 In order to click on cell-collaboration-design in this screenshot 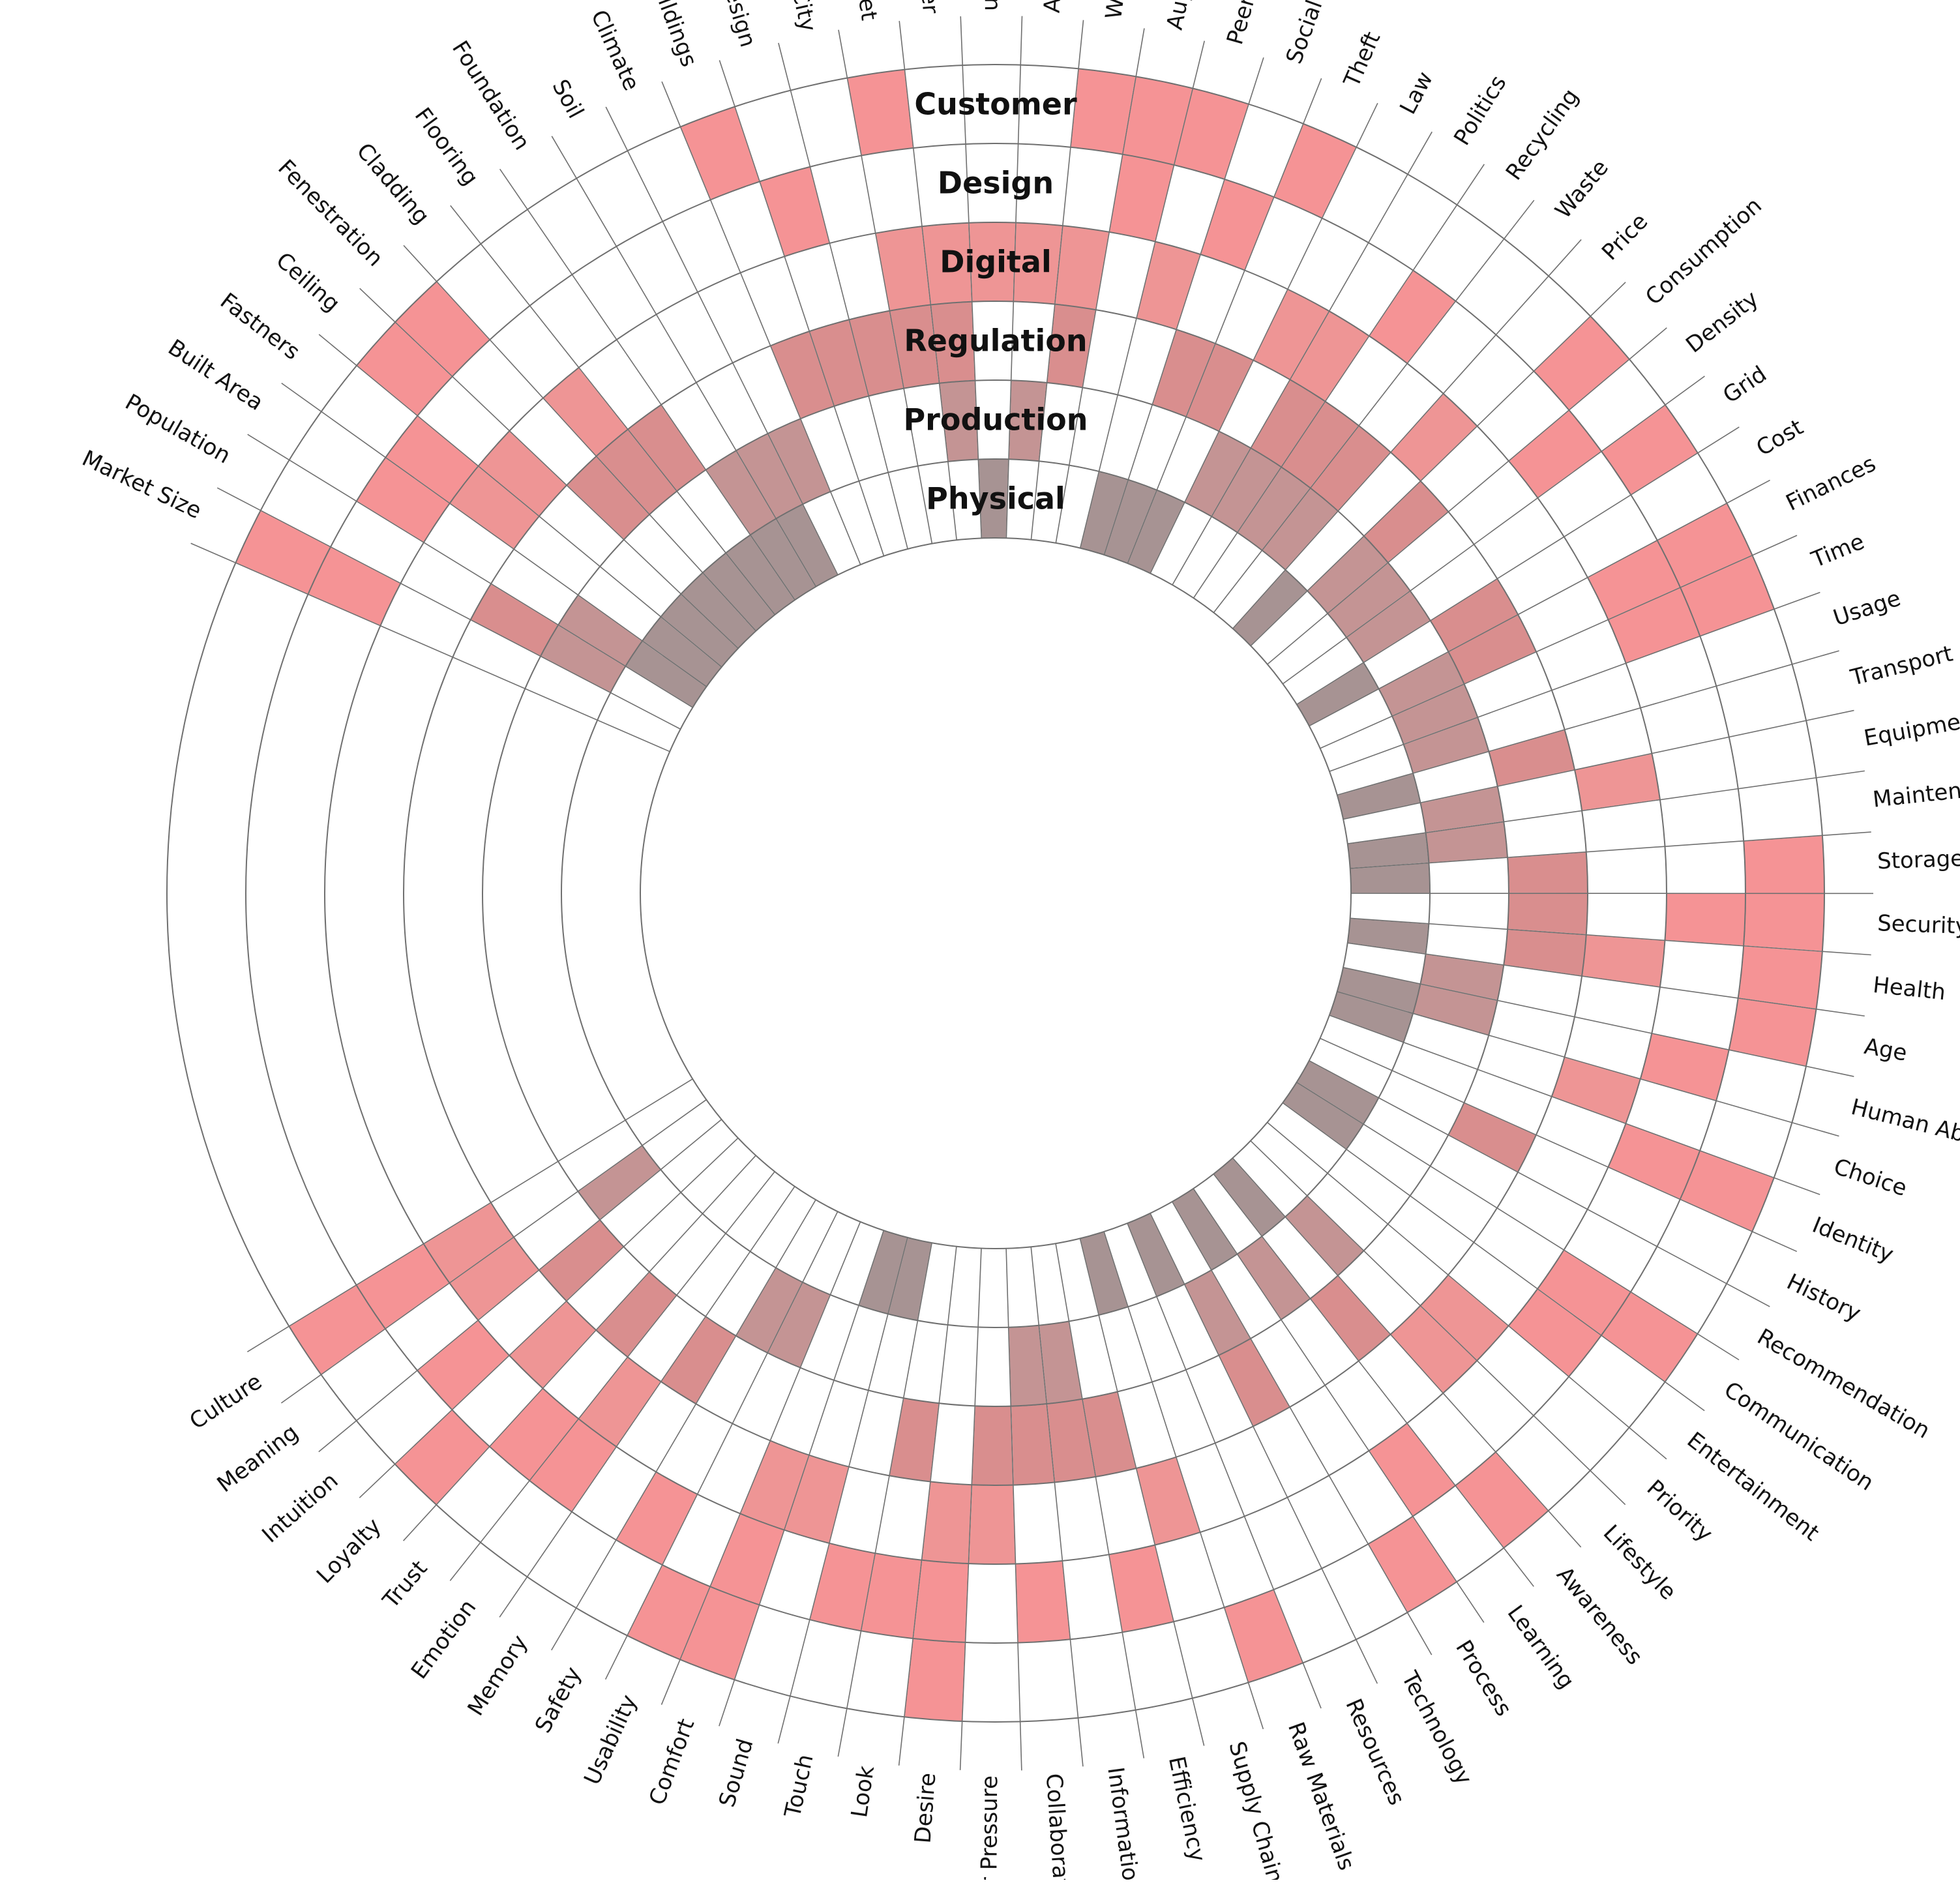, I will do `click(1042, 1602)`.